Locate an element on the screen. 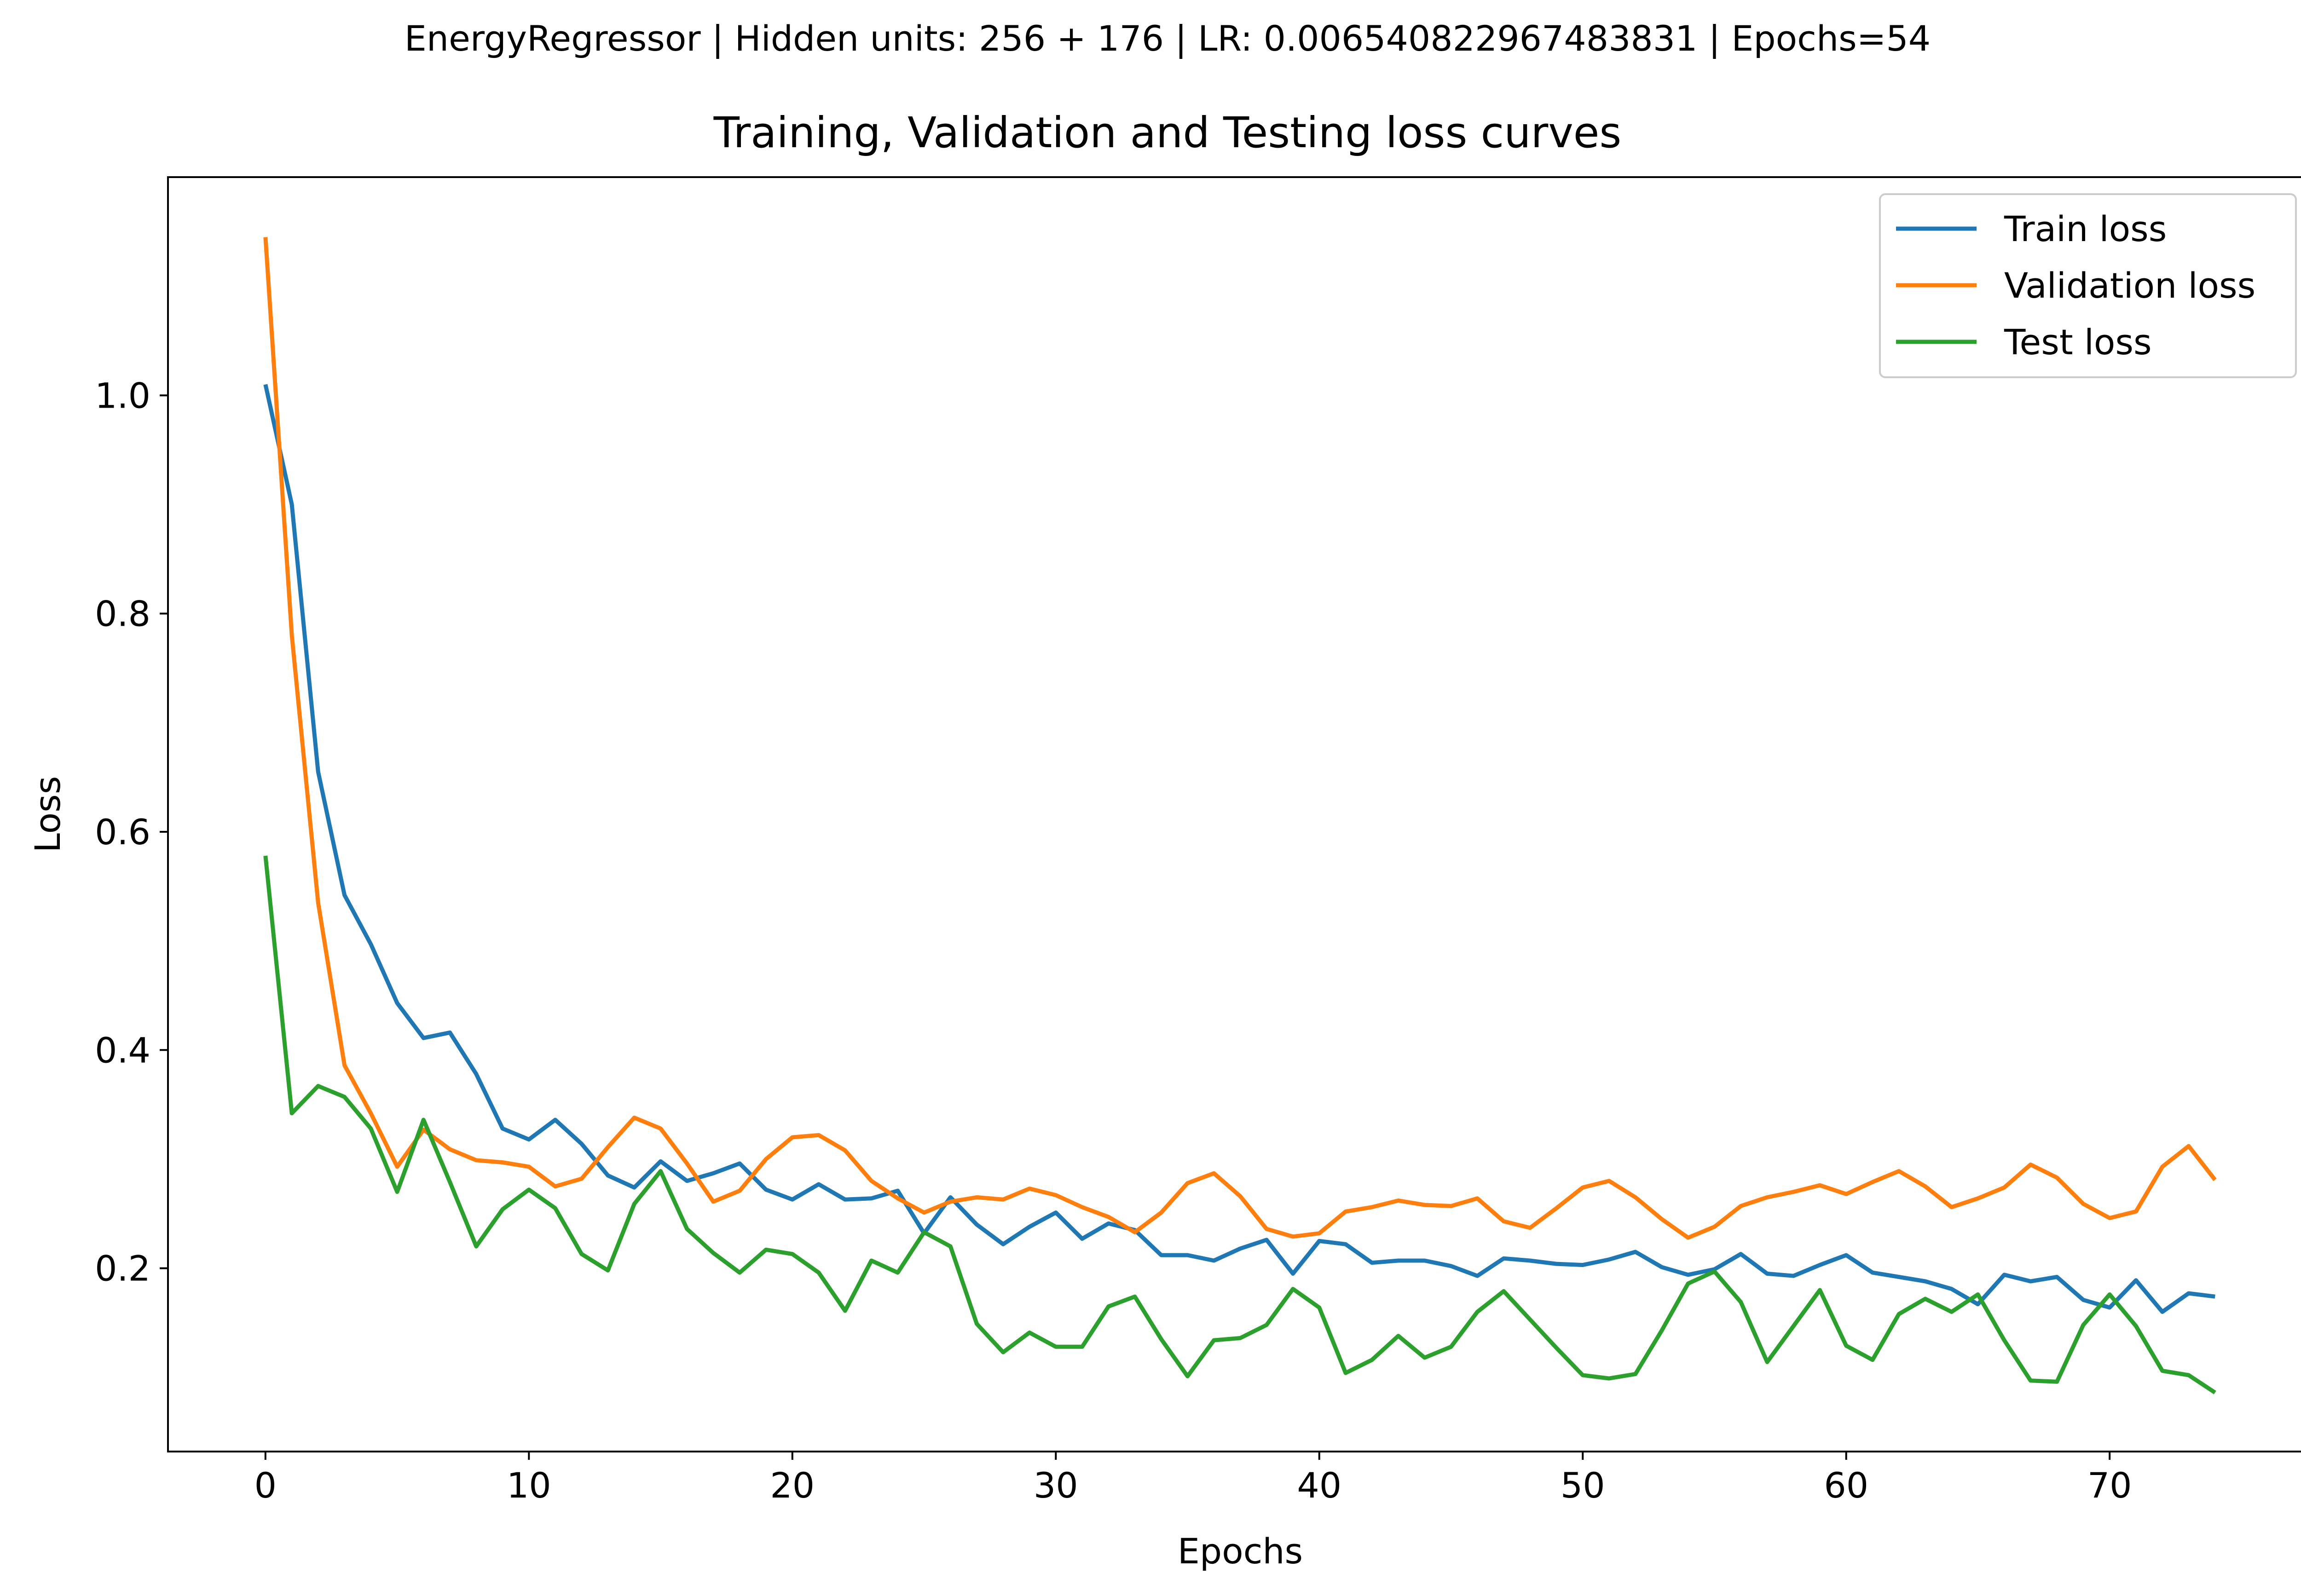  x-axis-label: Epochs is located at coordinates (1240, 1551).